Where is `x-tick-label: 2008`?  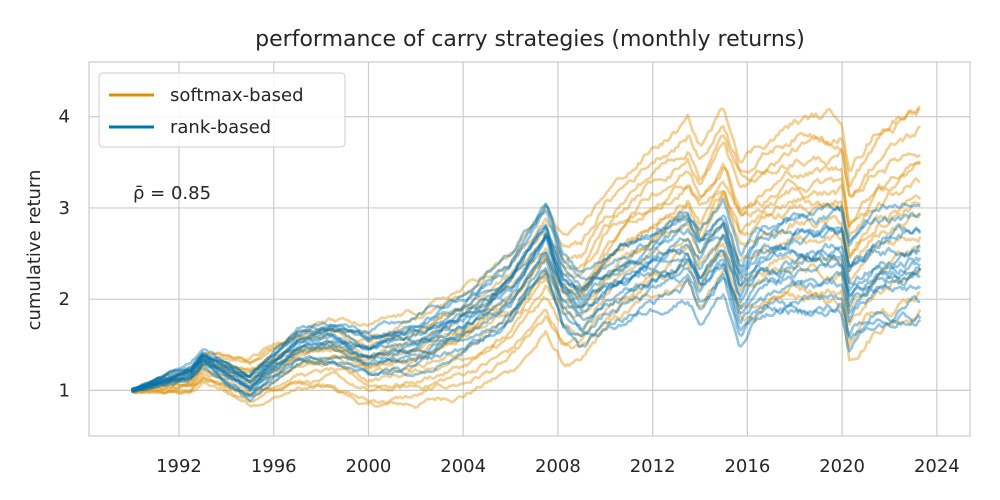
x-tick-label: 2008 is located at coordinates (558, 466).